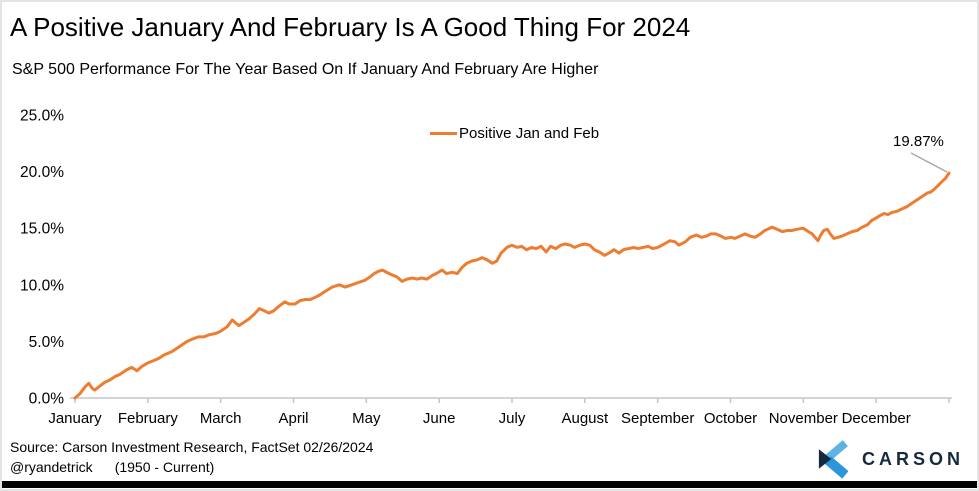  Describe the element at coordinates (929, 162) in the screenshot. I see `end-label-leader-line` at that location.